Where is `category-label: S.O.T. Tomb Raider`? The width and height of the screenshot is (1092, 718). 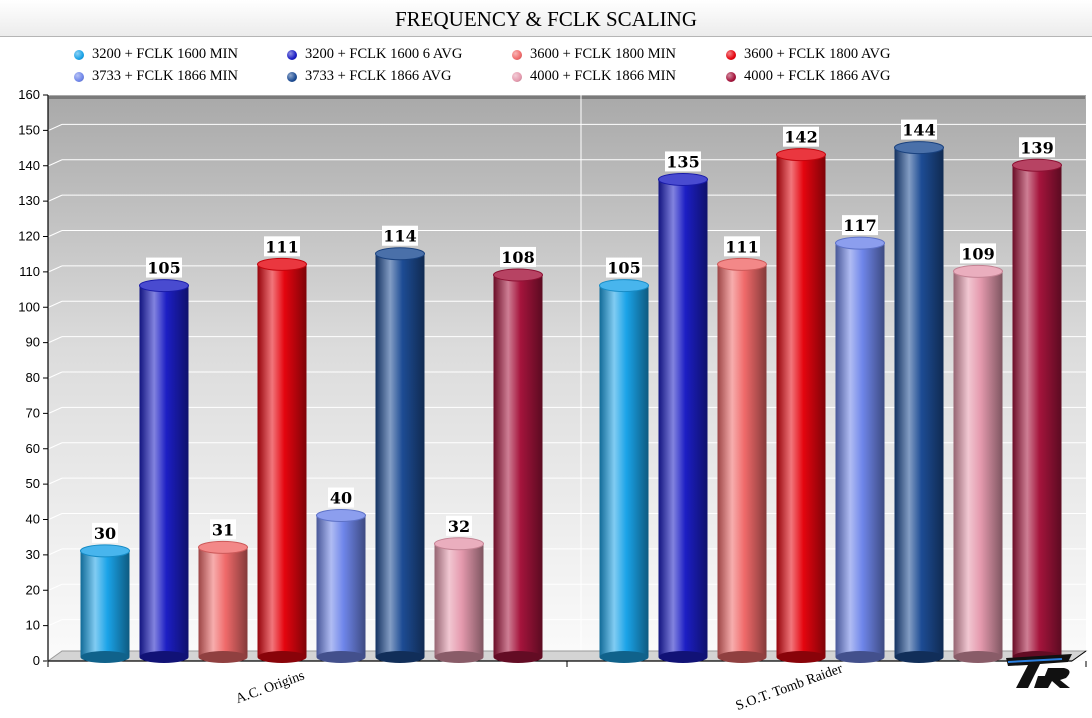 category-label: S.O.T. Tomb Raider is located at coordinates (789, 687).